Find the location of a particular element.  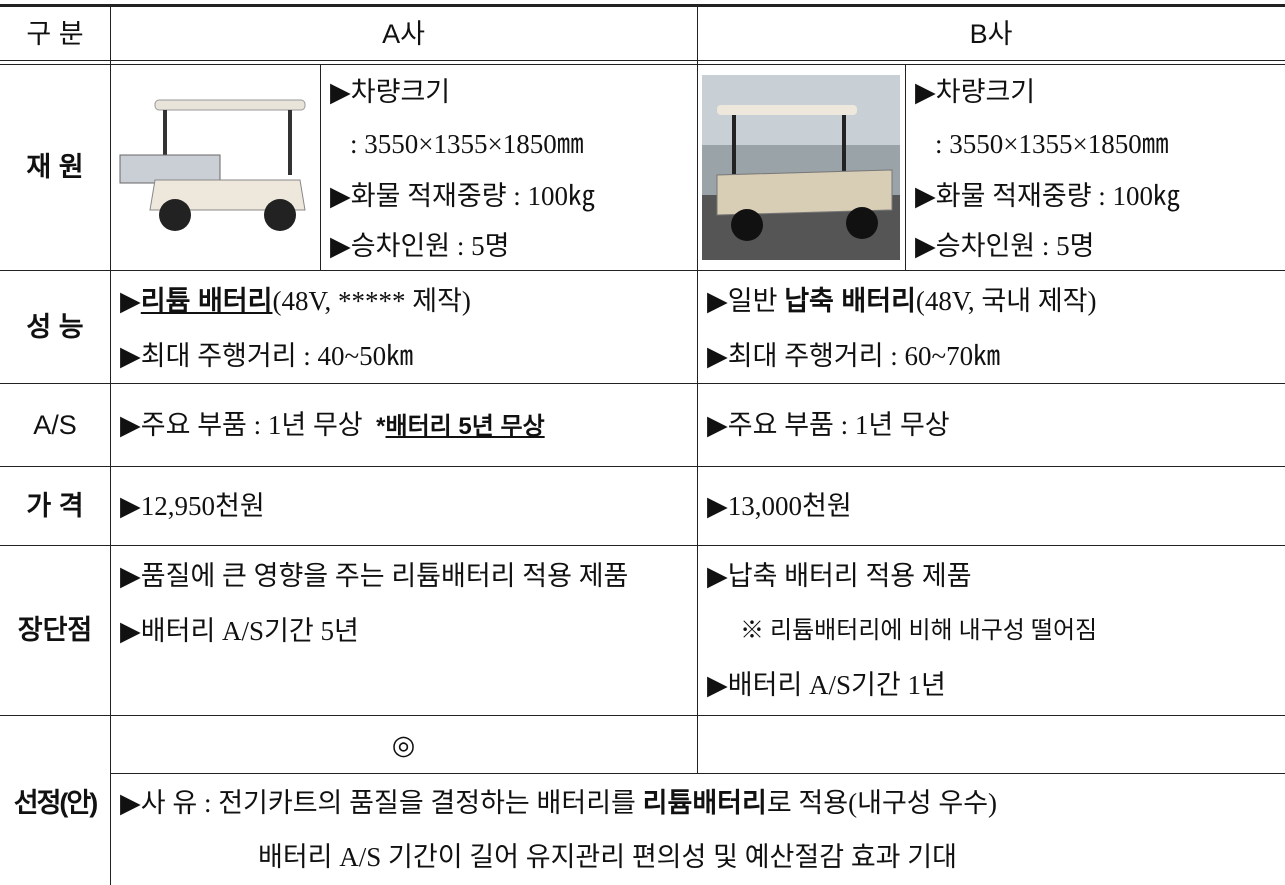

text-line: ▶주요 부품 : 1년 무상 is located at coordinates (828, 425).